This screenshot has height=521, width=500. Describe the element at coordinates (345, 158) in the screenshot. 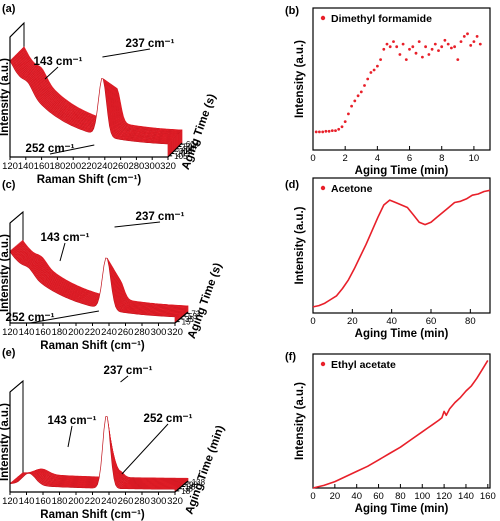

I see `x-tick-label: 2` at that location.